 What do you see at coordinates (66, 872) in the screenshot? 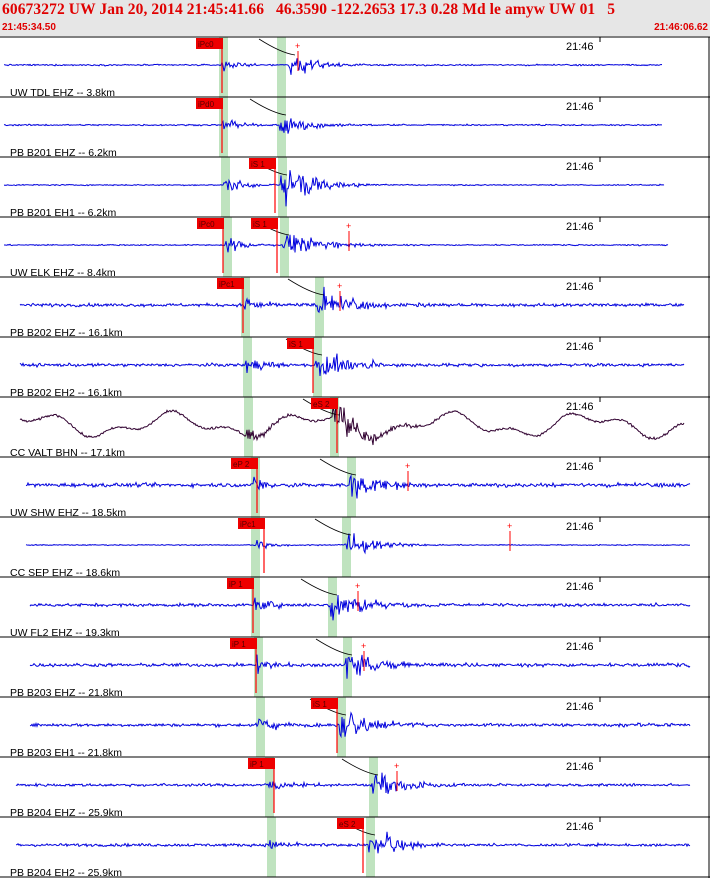
I see `station-label: PB B204 EH2 -- 25.9km` at bounding box center [66, 872].